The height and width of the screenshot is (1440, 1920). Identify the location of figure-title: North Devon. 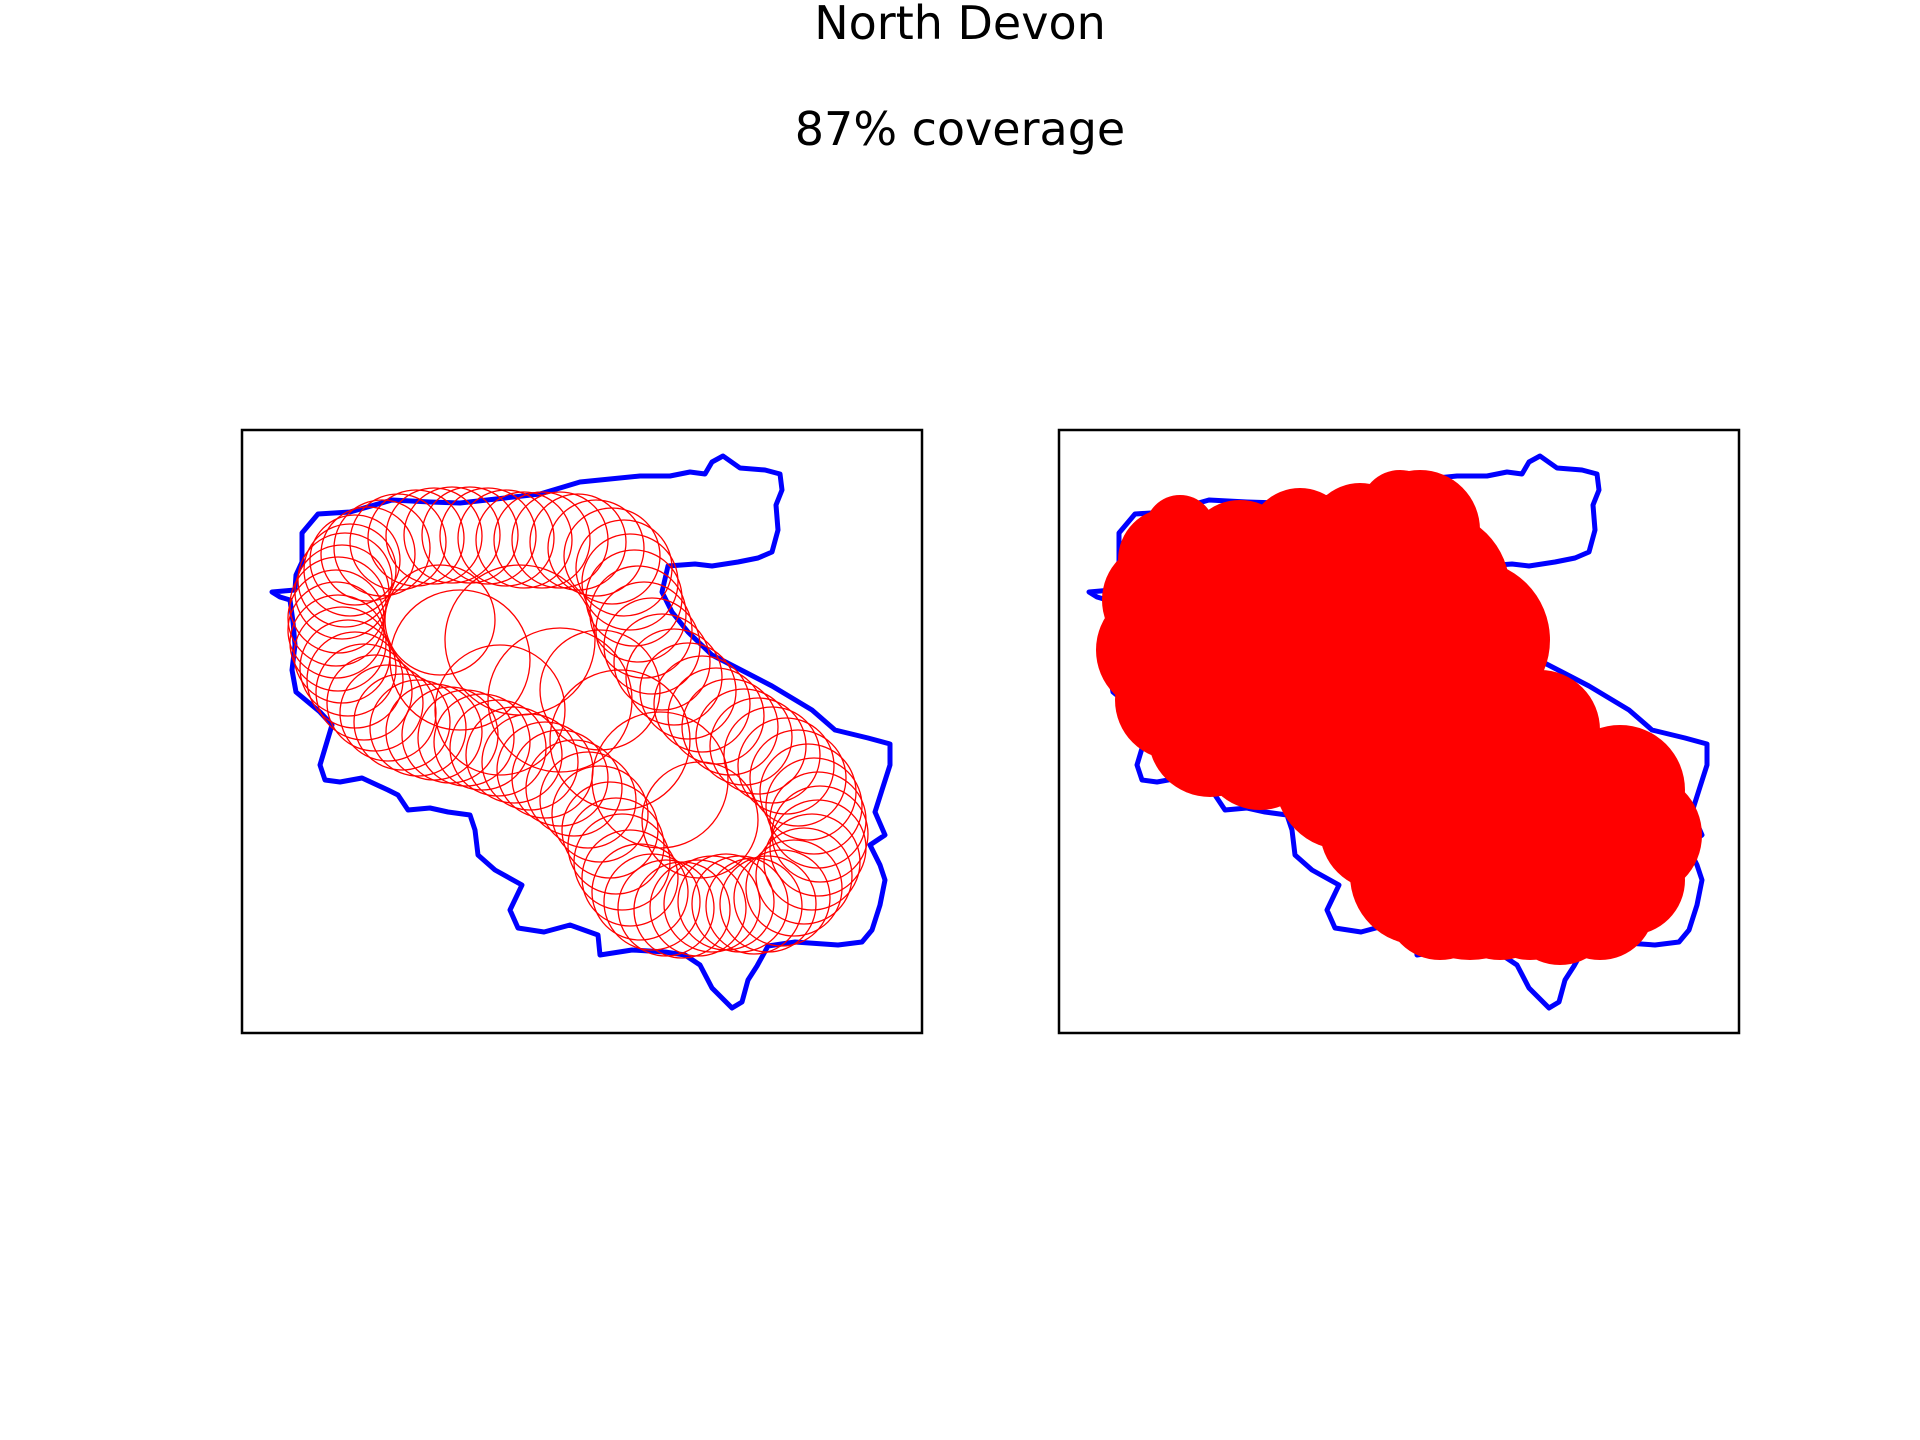
(960, 25).